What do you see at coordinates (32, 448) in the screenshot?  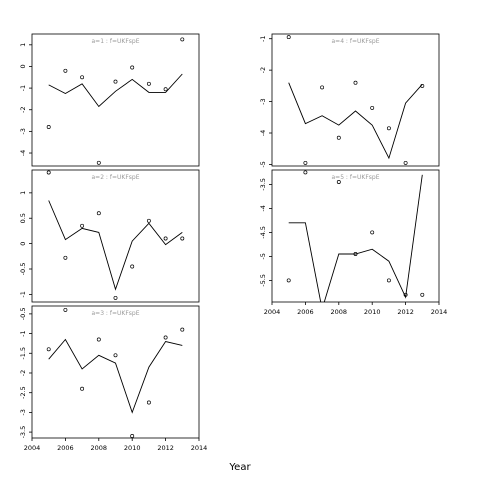 I see `x-tick-label: 2004` at bounding box center [32, 448].